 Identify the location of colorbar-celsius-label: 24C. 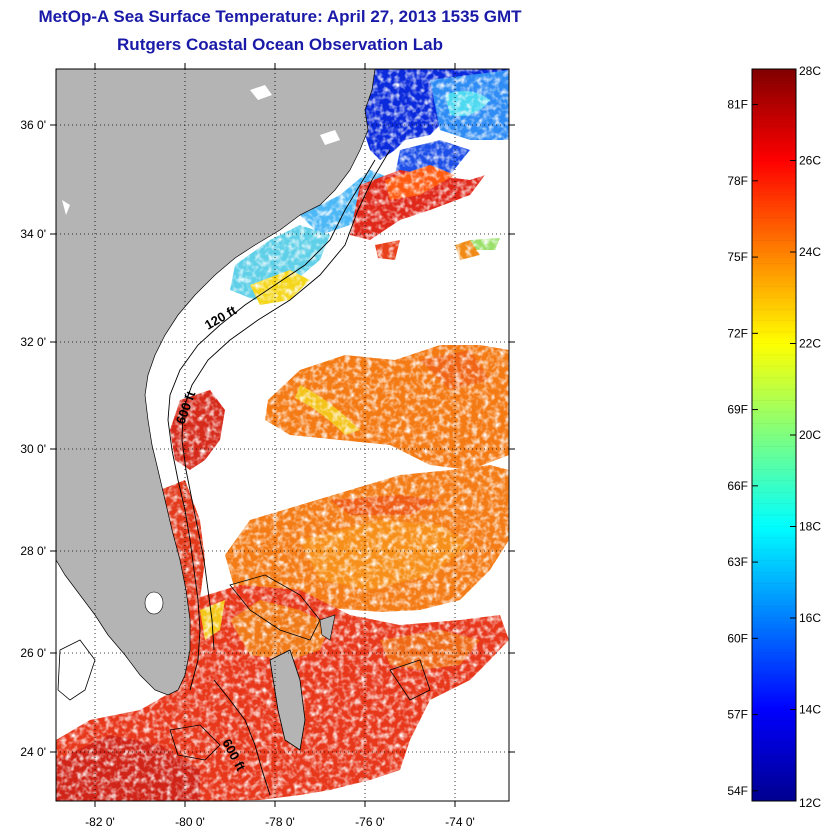
(810, 252).